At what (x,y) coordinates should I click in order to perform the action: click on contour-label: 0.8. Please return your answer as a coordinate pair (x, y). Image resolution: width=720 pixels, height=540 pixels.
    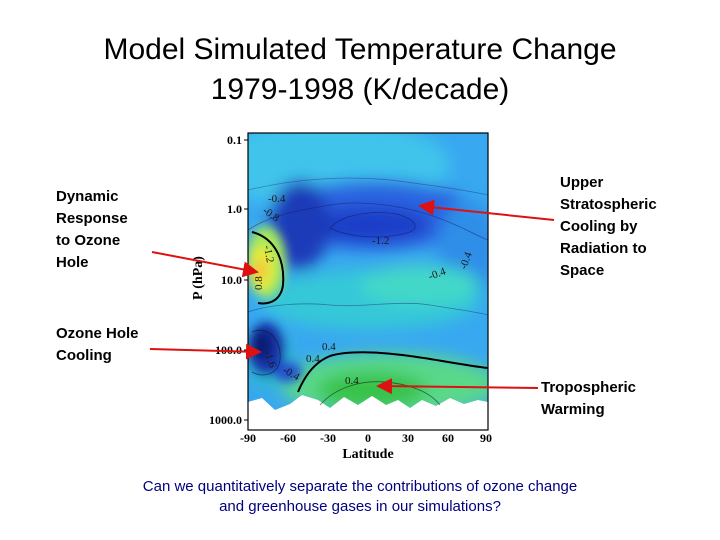
    Looking at the image, I should click on (259, 283).